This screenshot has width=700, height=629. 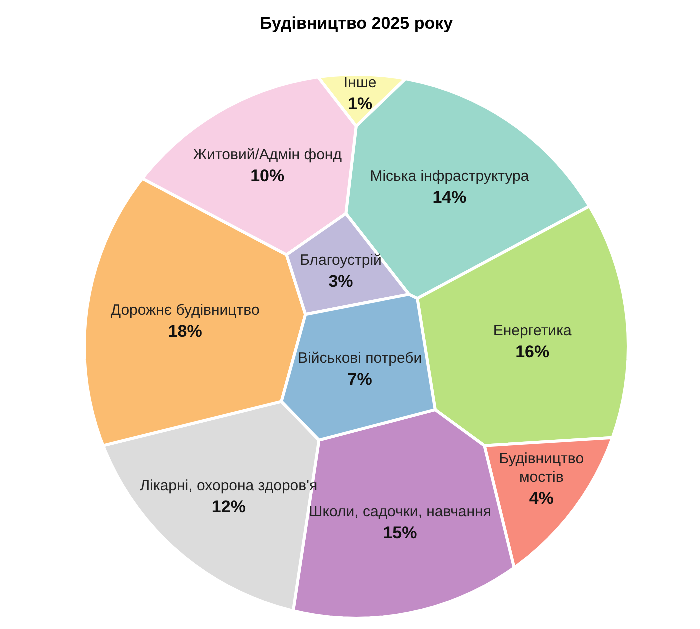 What do you see at coordinates (185, 331) in the screenshot?
I see `data-label: 18%` at bounding box center [185, 331].